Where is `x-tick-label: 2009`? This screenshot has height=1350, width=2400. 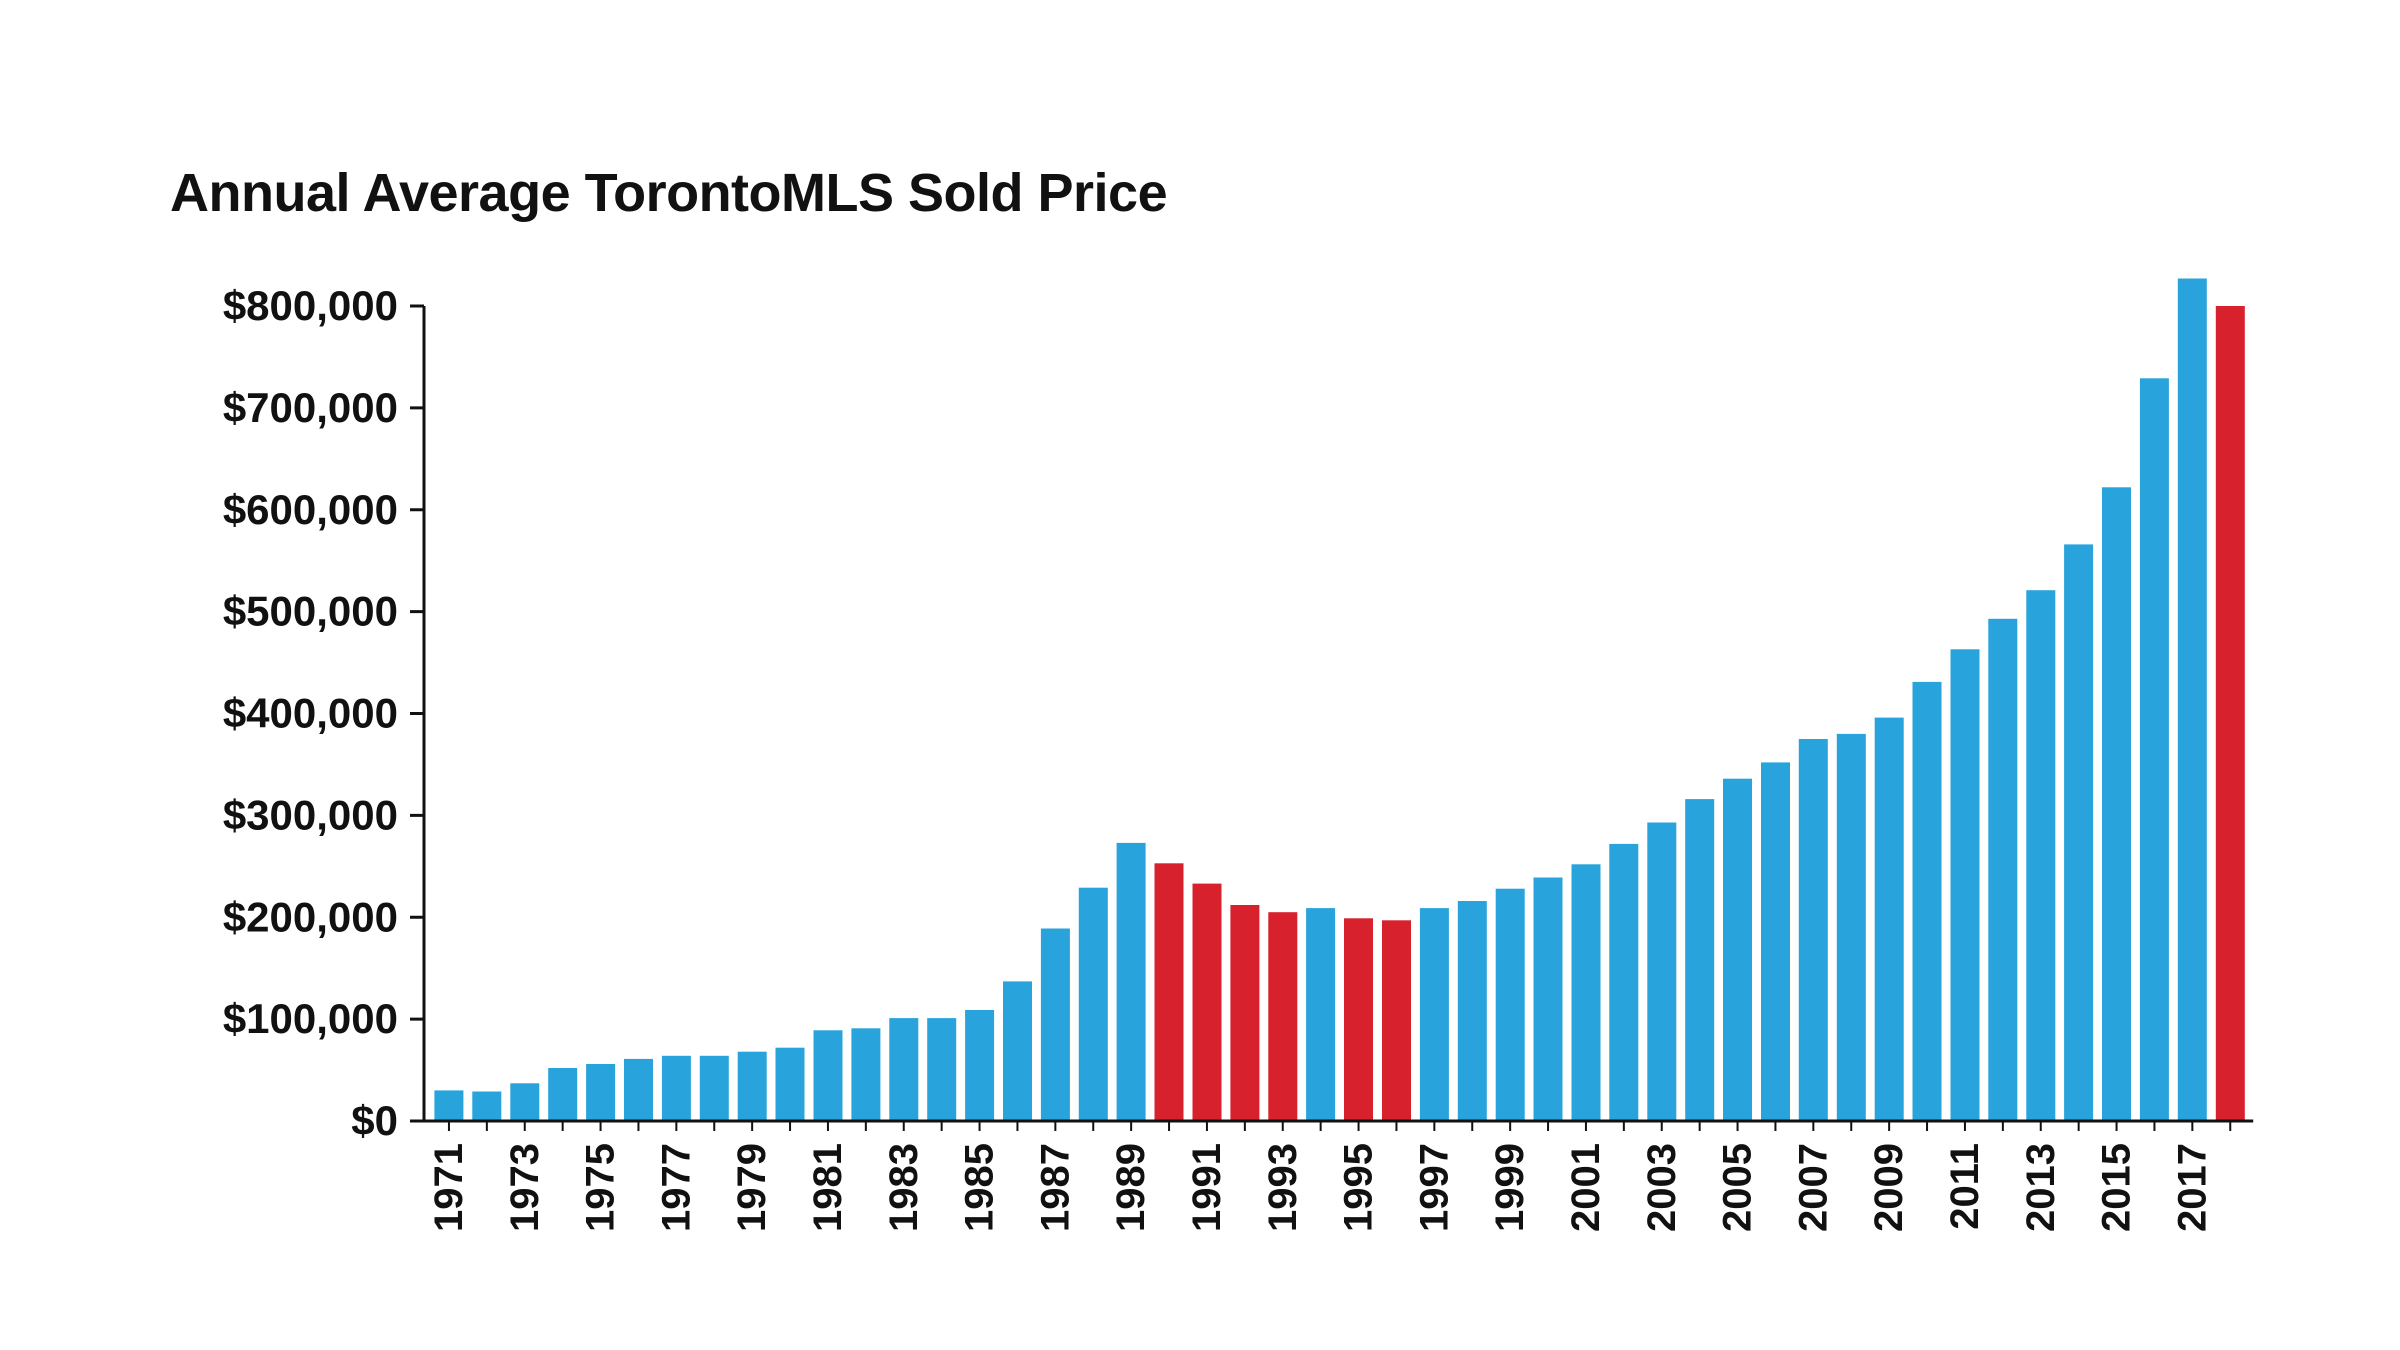 x-tick-label: 2009 is located at coordinates (1889, 1187).